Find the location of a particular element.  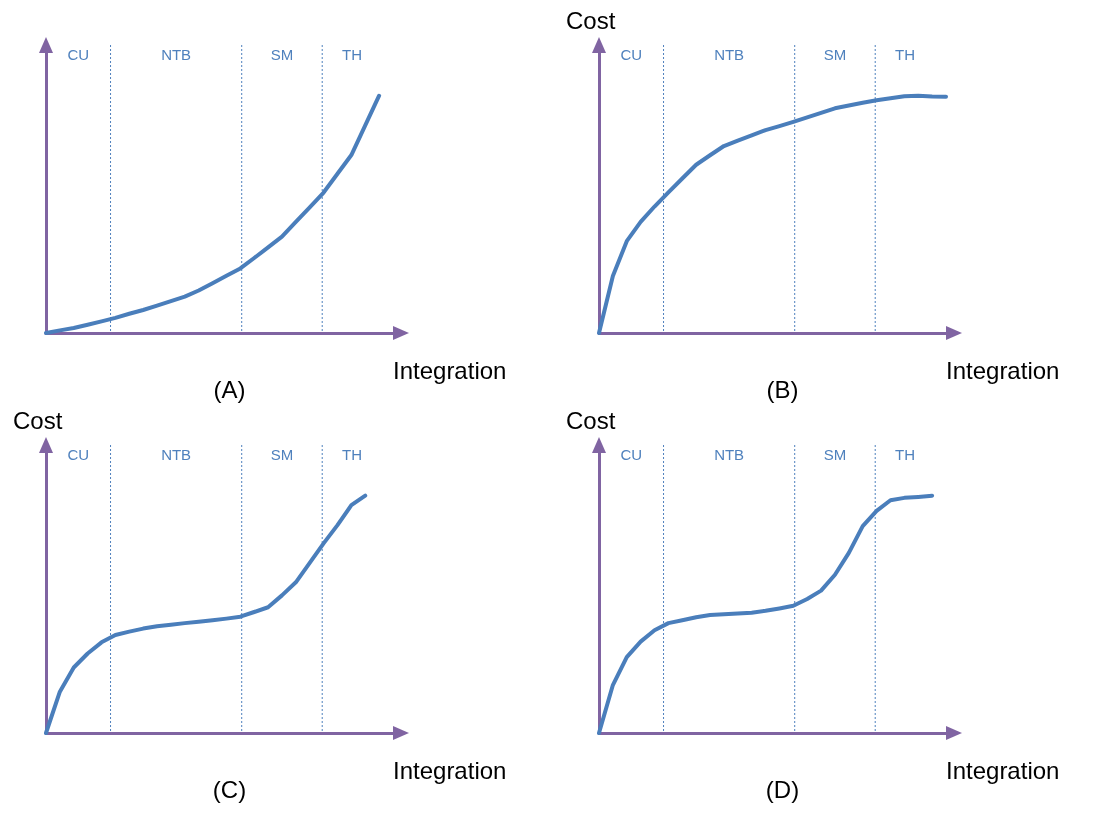

text: (D) is located at coordinates (782, 789).